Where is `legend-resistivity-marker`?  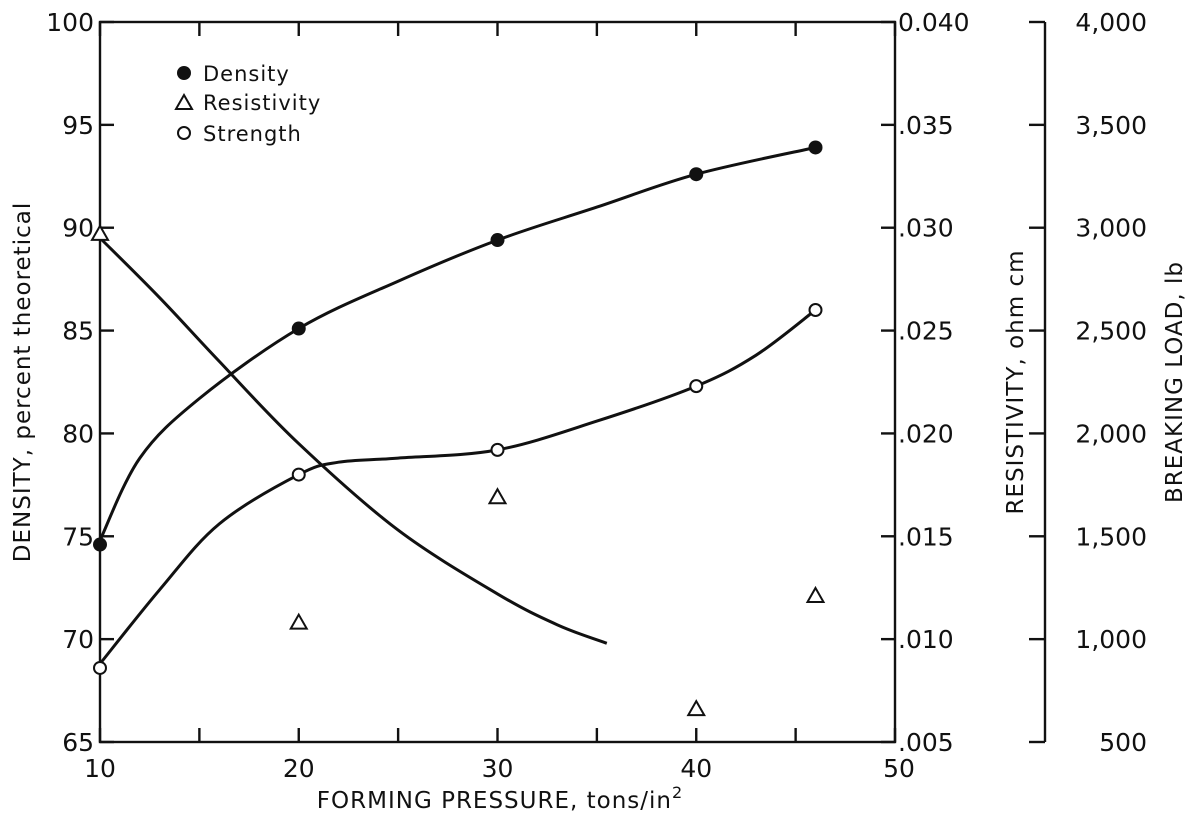 legend-resistivity-marker is located at coordinates (184, 101).